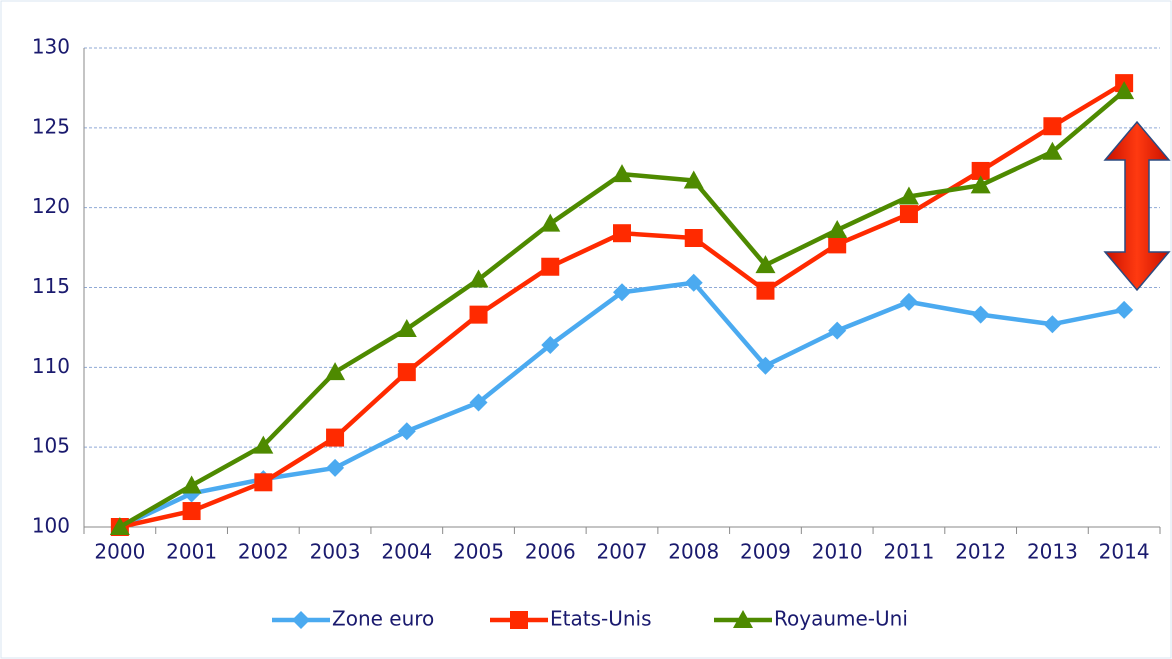 This screenshot has height=659, width=1172. What do you see at coordinates (191, 552) in the screenshot?
I see `x-tick-label: 2001` at bounding box center [191, 552].